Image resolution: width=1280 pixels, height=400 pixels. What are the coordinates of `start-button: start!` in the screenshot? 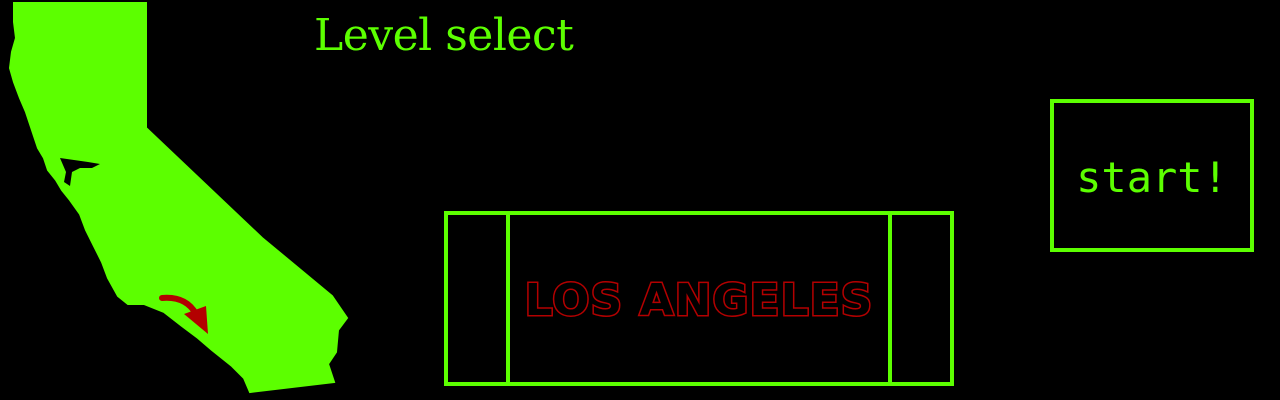 It's located at (1152, 175).